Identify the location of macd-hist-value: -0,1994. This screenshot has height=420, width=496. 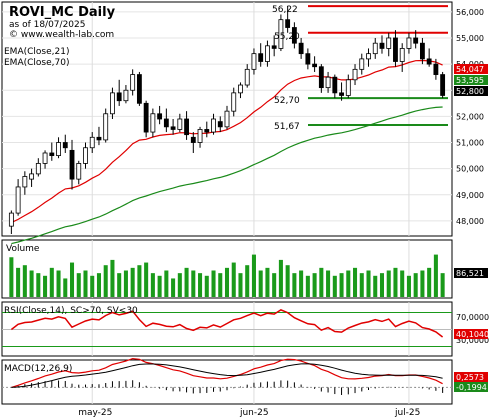
(471, 387).